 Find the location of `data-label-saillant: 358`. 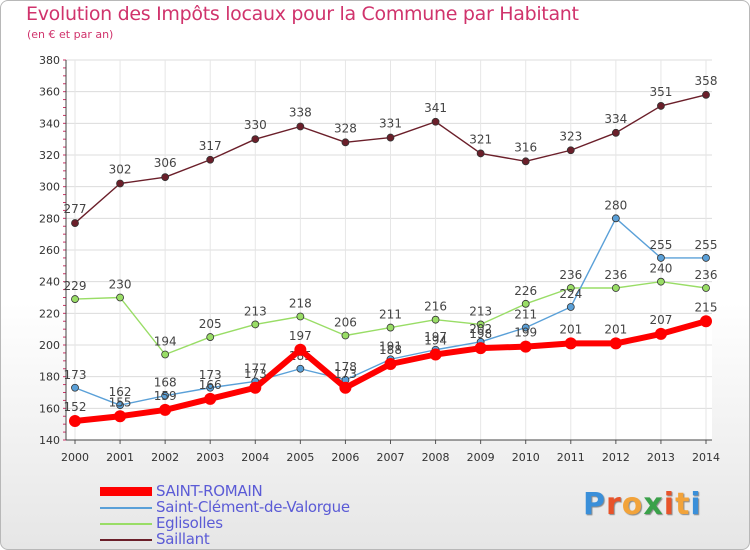

data-label-saillant: 358 is located at coordinates (706, 81).